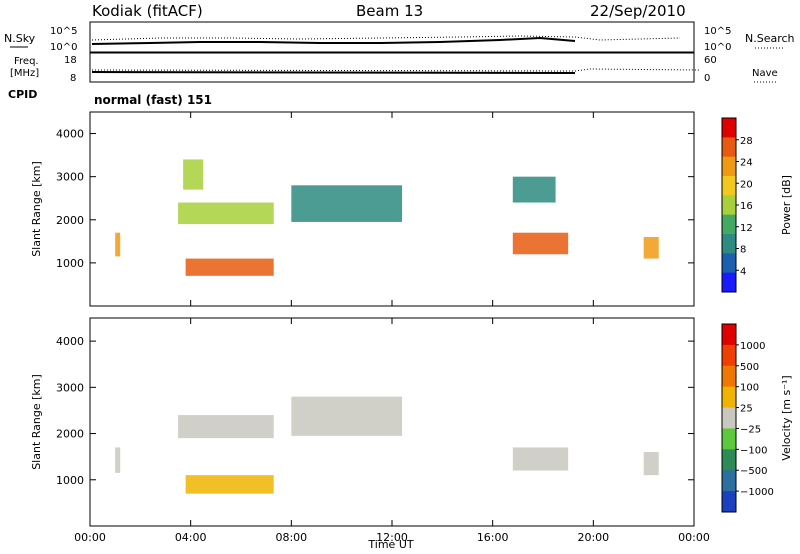 This screenshot has height=554, width=800. What do you see at coordinates (22, 94) in the screenshot?
I see `cpid-label: CPID` at bounding box center [22, 94].